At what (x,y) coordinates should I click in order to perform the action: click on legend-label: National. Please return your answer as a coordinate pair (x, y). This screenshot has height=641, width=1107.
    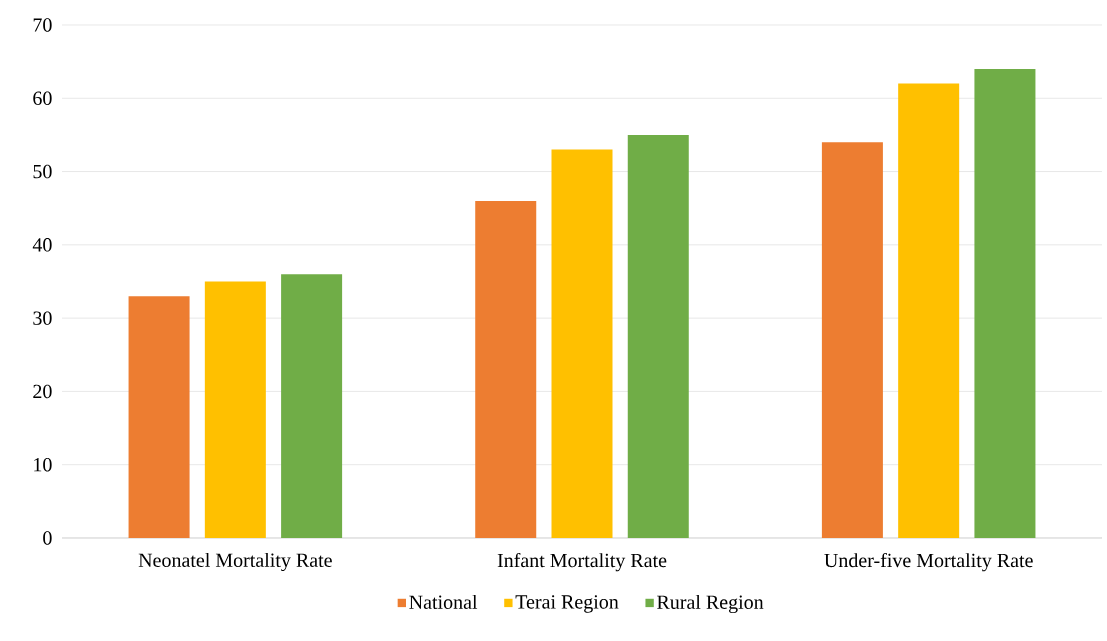
    Looking at the image, I should click on (443, 601).